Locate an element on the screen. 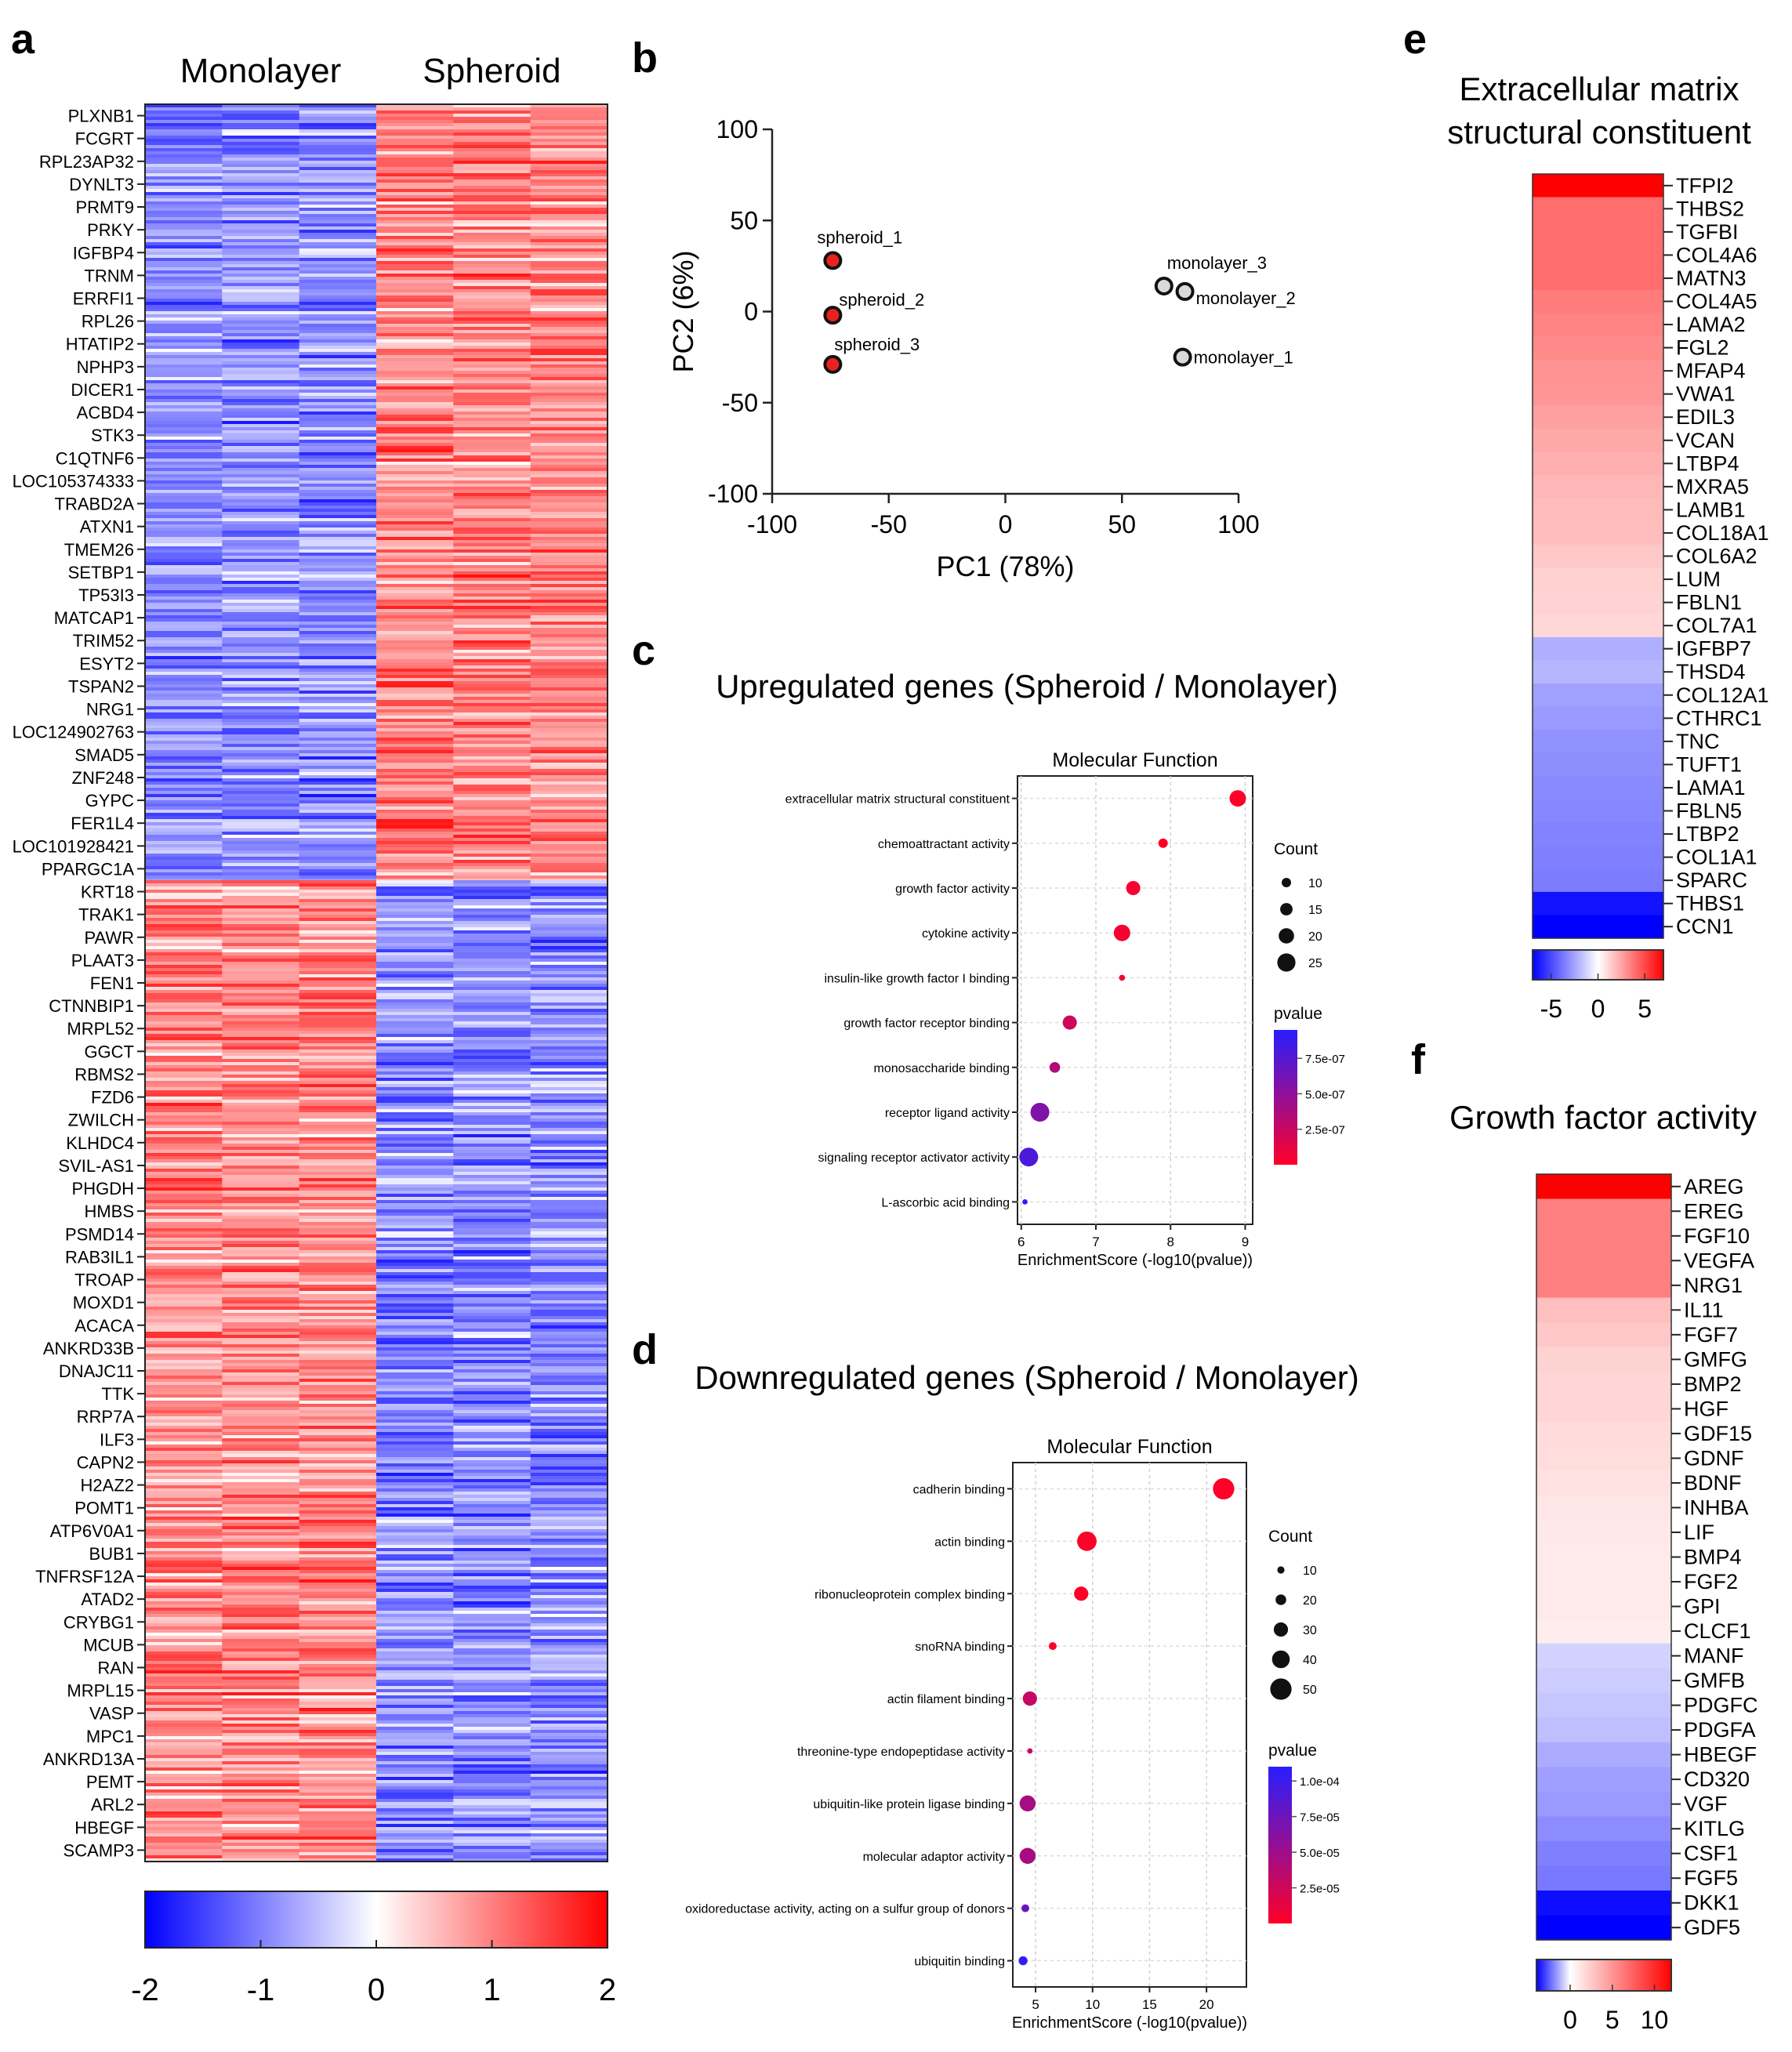 This screenshot has height=2052, width=1792. heatmap-gene-label: IGFBP4 is located at coordinates (103, 253).